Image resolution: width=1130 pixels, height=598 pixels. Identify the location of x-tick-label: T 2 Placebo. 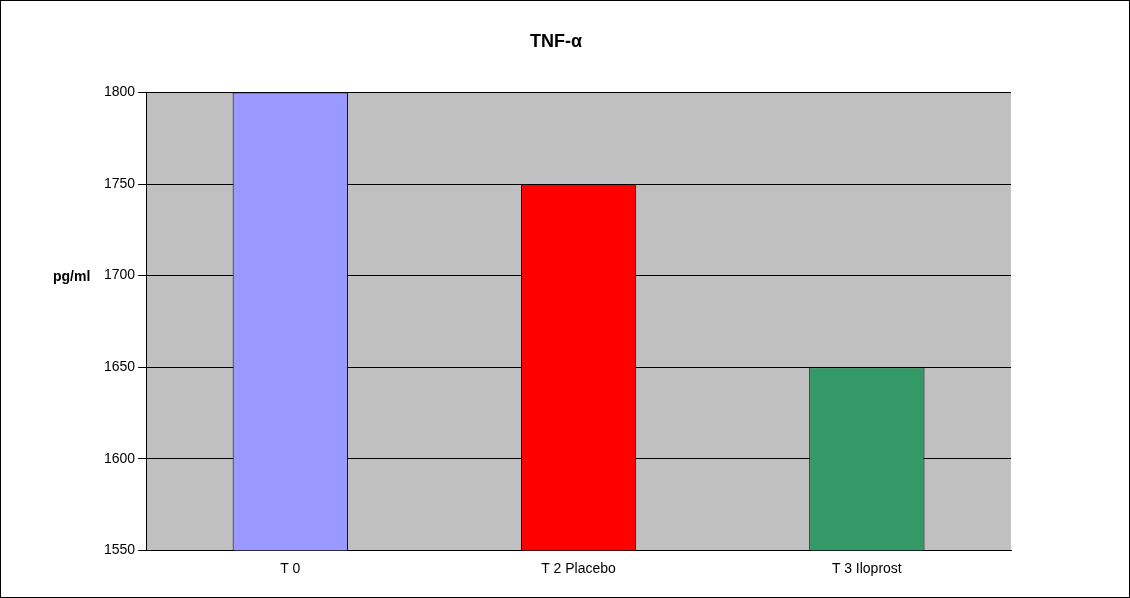
(579, 568).